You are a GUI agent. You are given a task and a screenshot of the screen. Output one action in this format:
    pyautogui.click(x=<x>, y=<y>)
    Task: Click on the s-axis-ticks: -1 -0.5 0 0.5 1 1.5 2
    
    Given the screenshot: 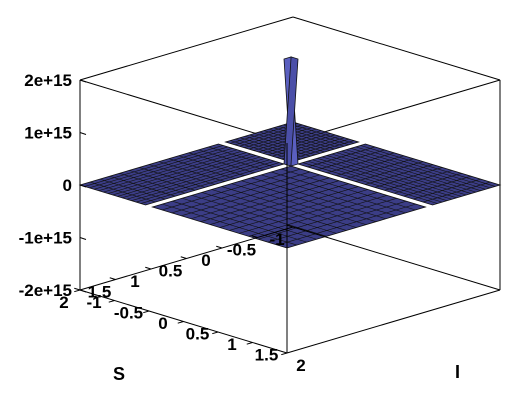 What is the action you would take?
    pyautogui.click(x=176, y=268)
    